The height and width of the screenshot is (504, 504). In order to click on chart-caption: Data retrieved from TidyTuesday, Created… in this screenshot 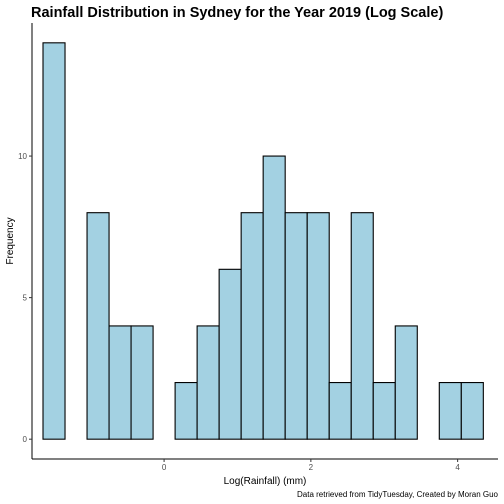, I will do `click(398, 494)`.